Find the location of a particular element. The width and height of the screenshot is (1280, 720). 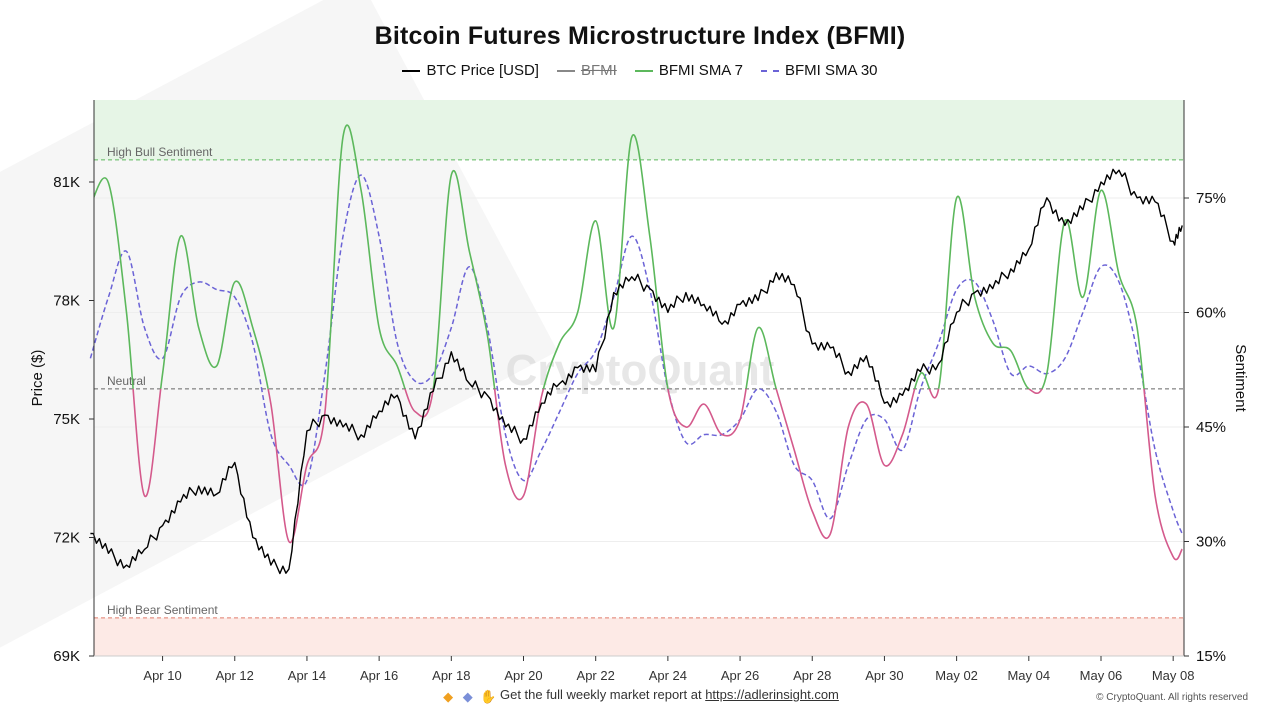

threshold-label: Neutral is located at coordinates (126, 381).